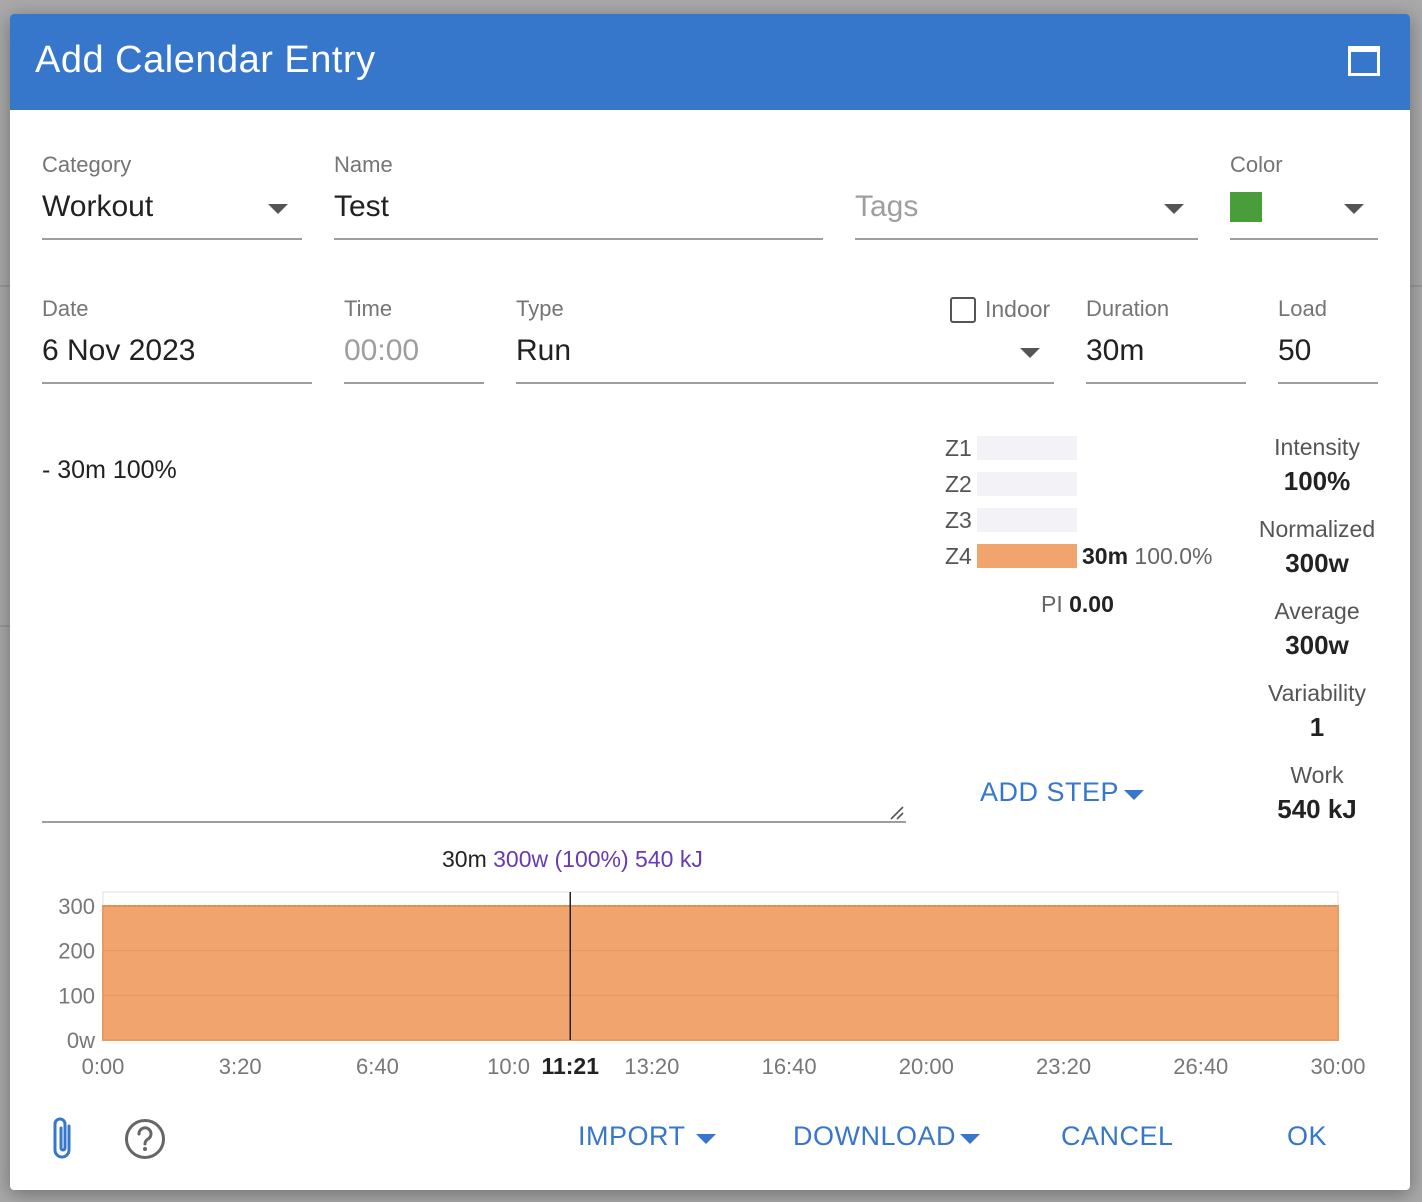  Describe the element at coordinates (1304, 197) in the screenshot. I see `color-select: Color` at that location.